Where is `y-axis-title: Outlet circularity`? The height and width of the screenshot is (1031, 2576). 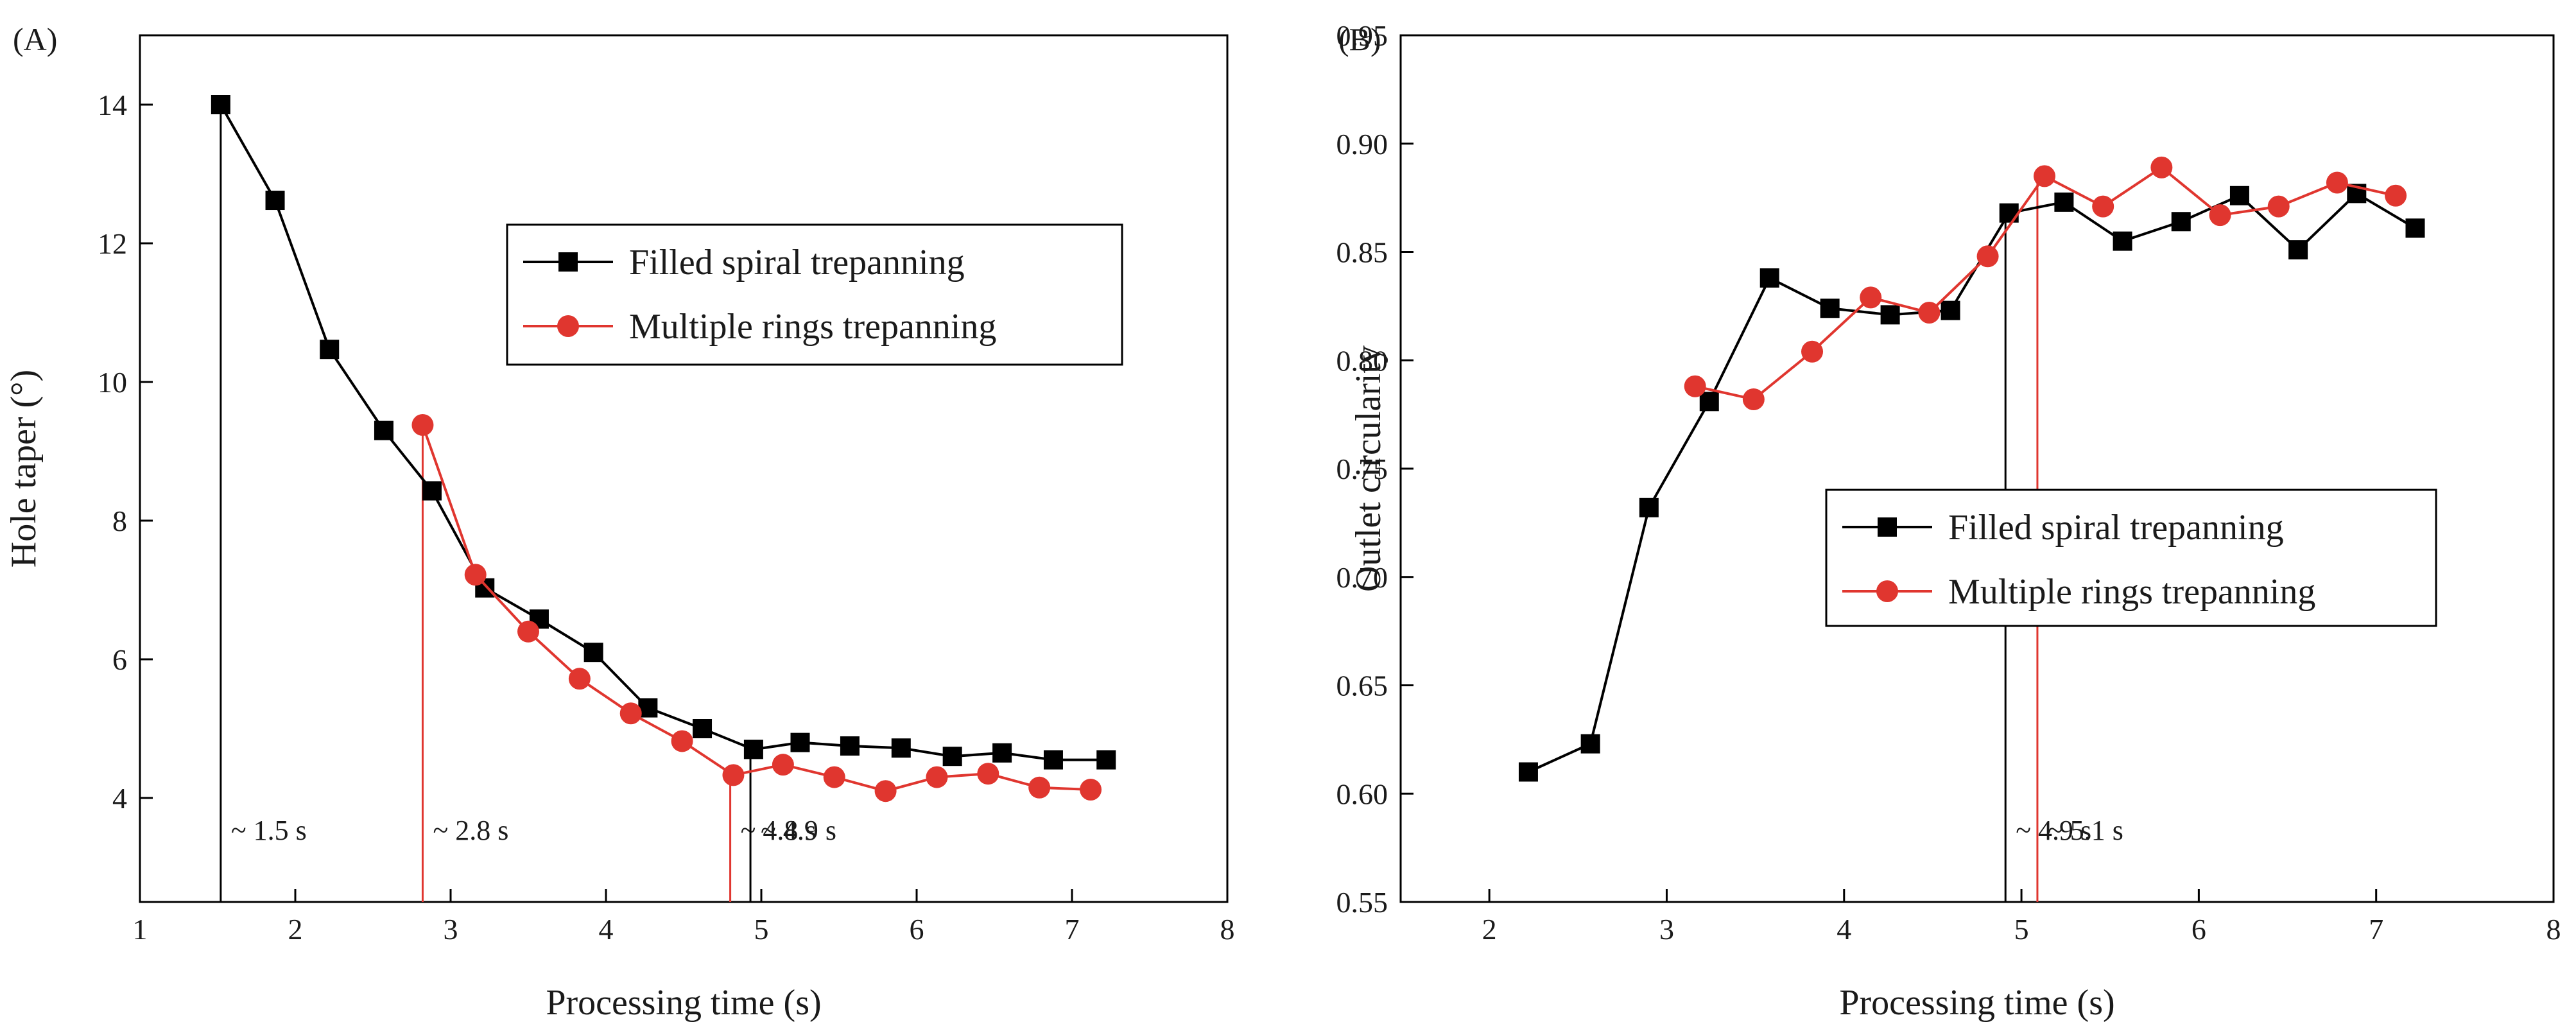
y-axis-title: Outlet circularity is located at coordinates (1368, 468).